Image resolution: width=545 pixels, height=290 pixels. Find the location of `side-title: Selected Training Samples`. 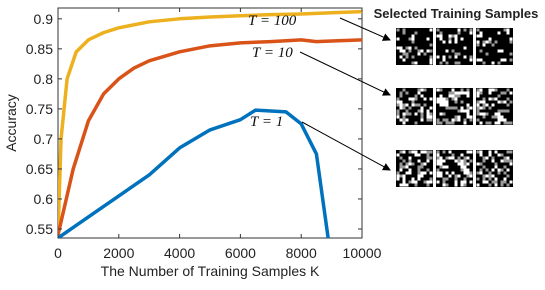

side-title: Selected Training Samples is located at coordinates (456, 13).